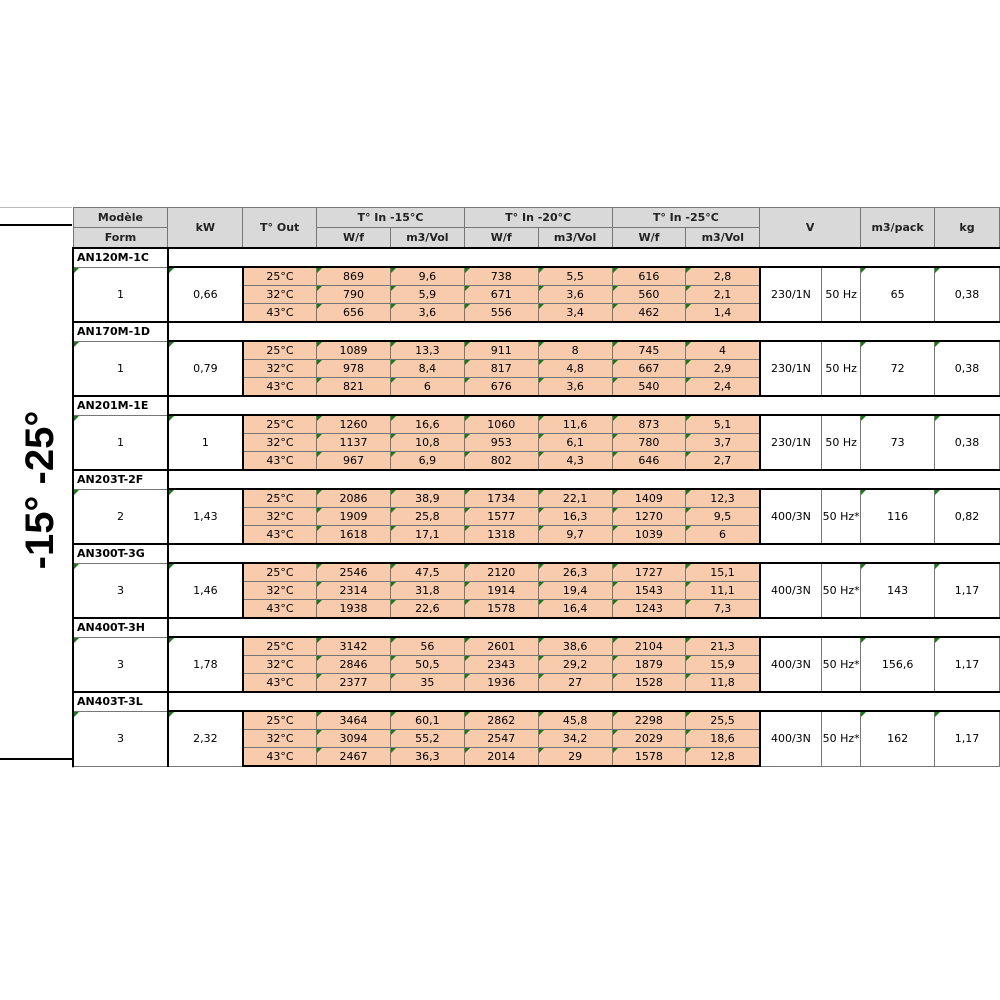  What do you see at coordinates (501, 387) in the screenshot?
I see `wf-20-cell: 676` at bounding box center [501, 387].